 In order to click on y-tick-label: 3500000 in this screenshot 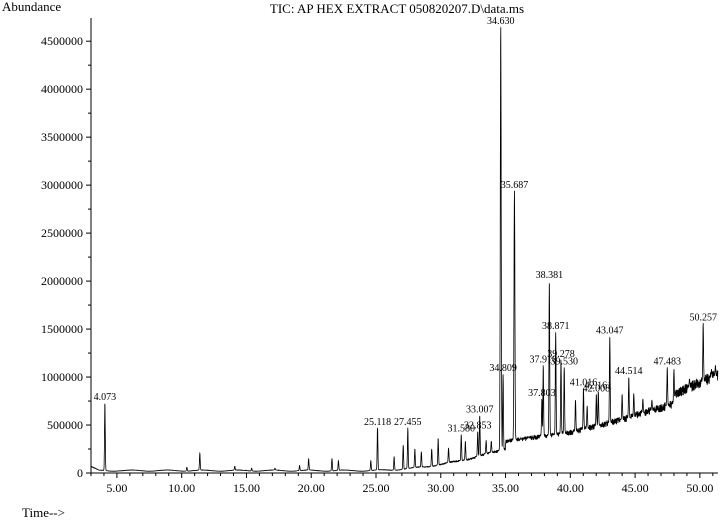, I will do `click(62, 137)`.